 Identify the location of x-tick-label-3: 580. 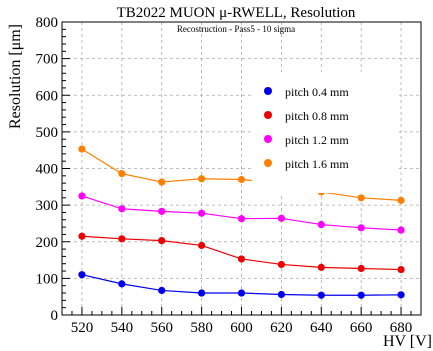
(201, 328).